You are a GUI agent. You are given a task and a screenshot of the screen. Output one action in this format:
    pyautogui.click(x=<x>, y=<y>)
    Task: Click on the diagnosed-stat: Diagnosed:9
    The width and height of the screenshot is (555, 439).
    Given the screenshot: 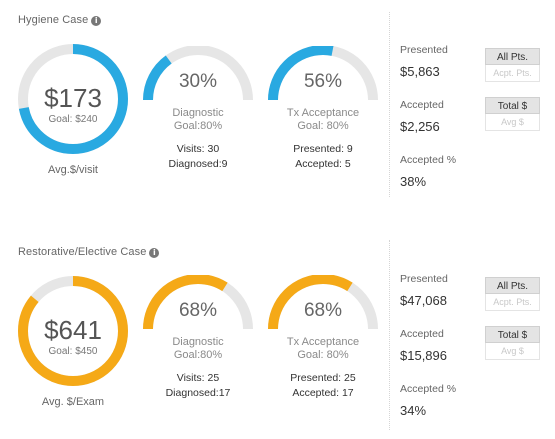 What is the action you would take?
    pyautogui.click(x=198, y=164)
    